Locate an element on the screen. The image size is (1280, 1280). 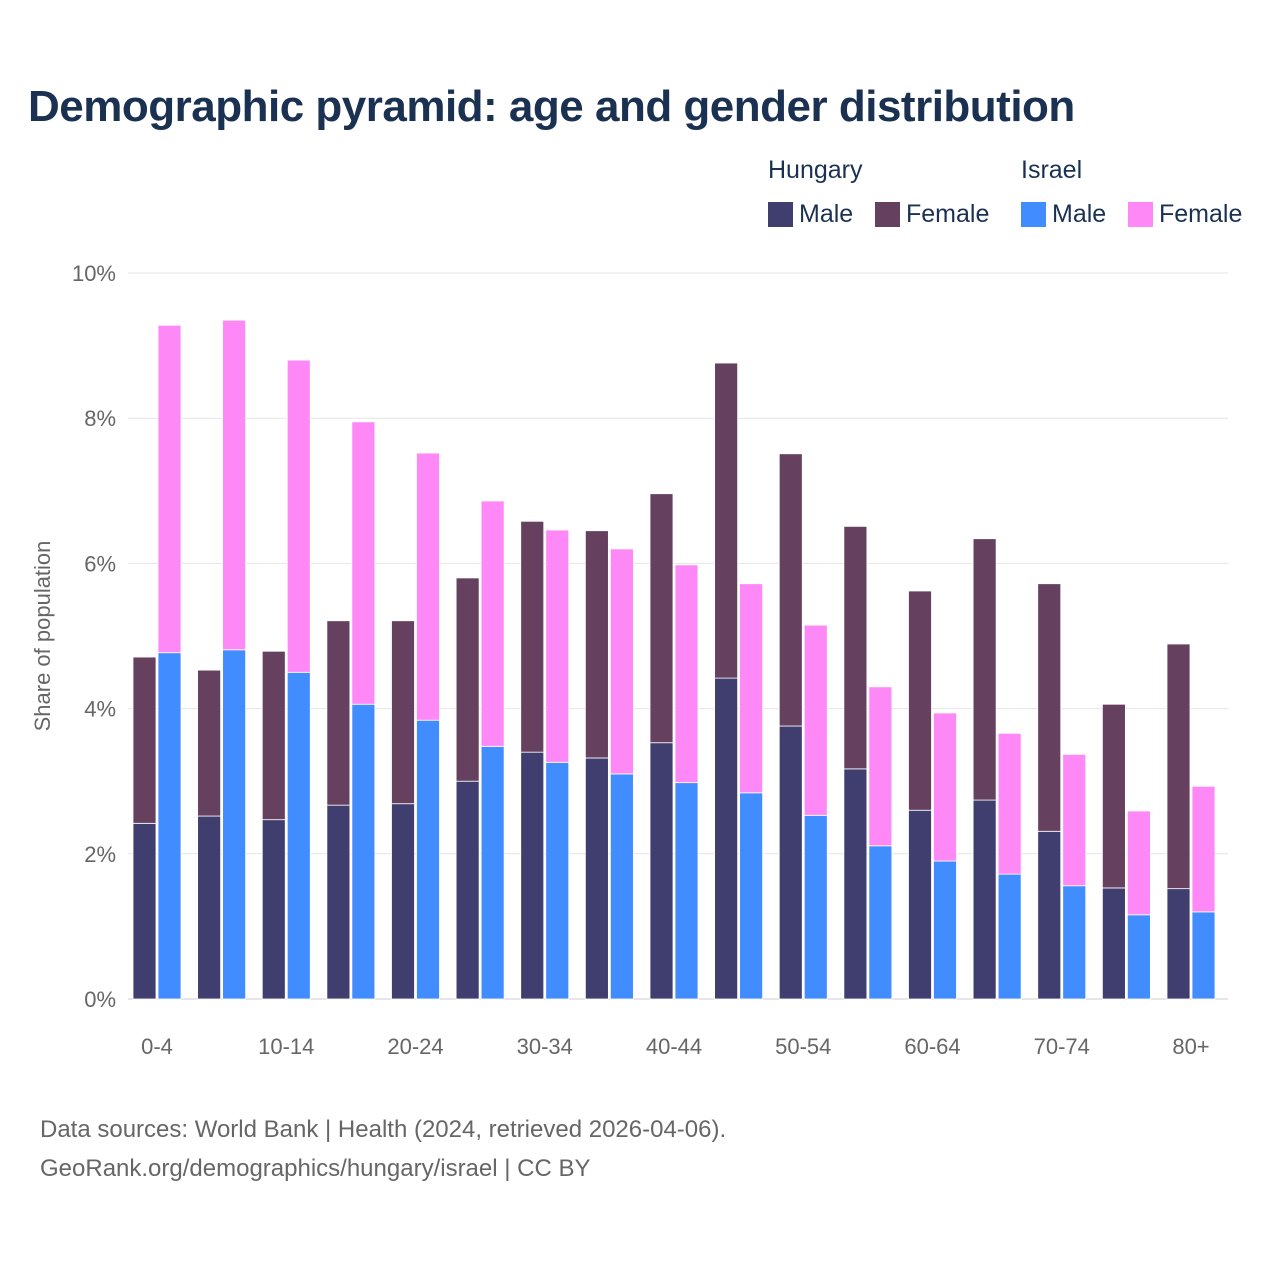
bar-israel-male: 55-59 Israel Male: 2.11% is located at coordinates (880, 922).